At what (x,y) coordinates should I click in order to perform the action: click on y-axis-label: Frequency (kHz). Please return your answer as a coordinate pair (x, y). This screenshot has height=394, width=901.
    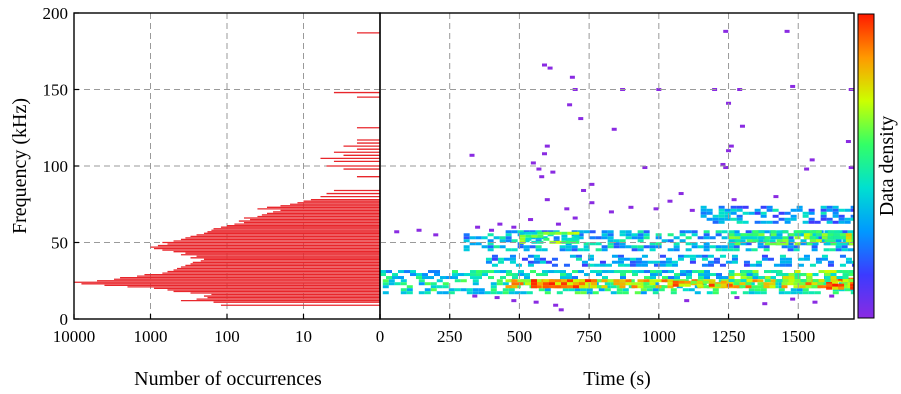
    Looking at the image, I should click on (20, 166).